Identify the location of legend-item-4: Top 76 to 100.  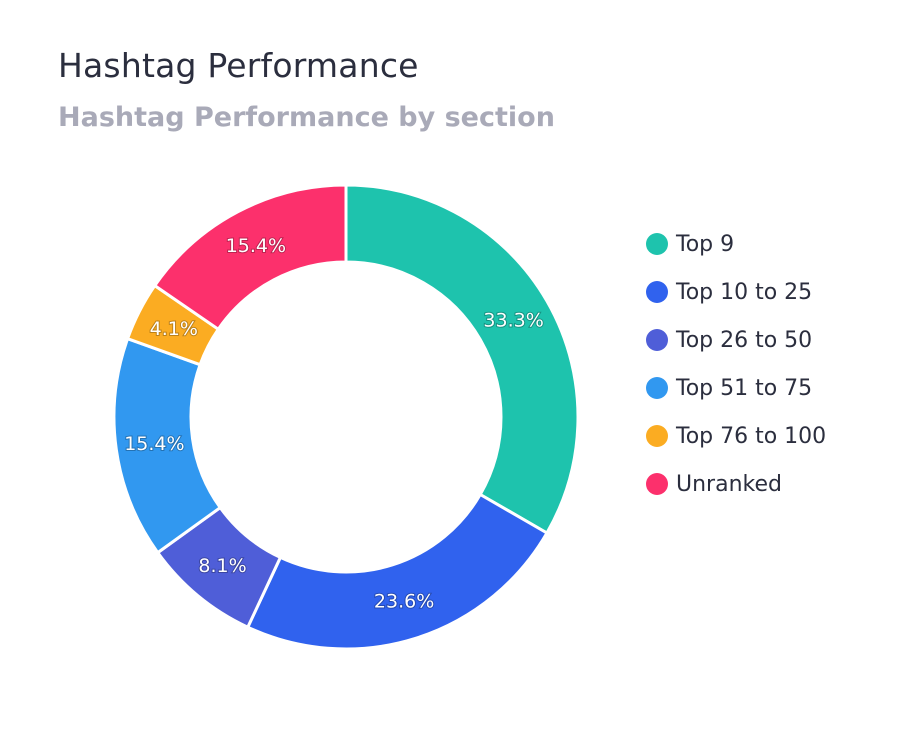
(736, 436).